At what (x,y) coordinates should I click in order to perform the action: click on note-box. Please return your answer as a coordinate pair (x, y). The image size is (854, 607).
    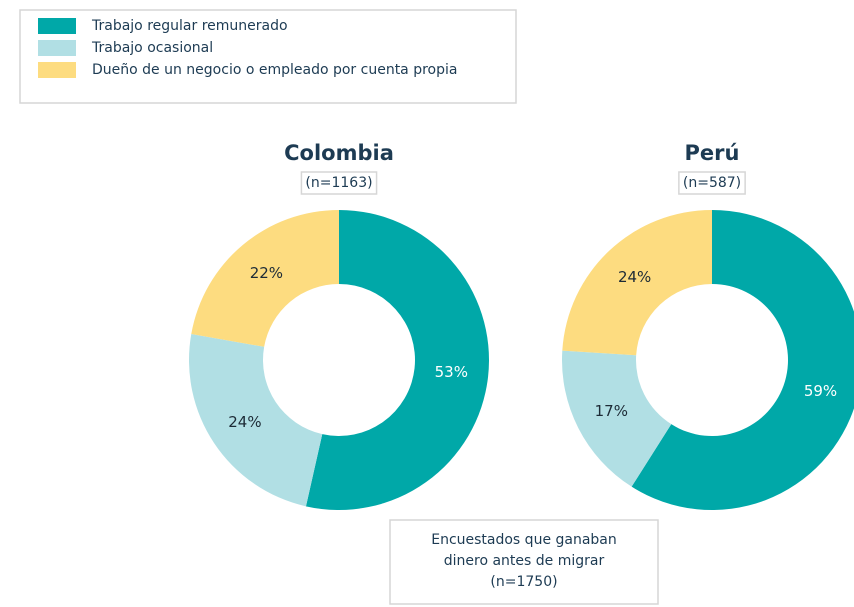
    Looking at the image, I should click on (524, 562).